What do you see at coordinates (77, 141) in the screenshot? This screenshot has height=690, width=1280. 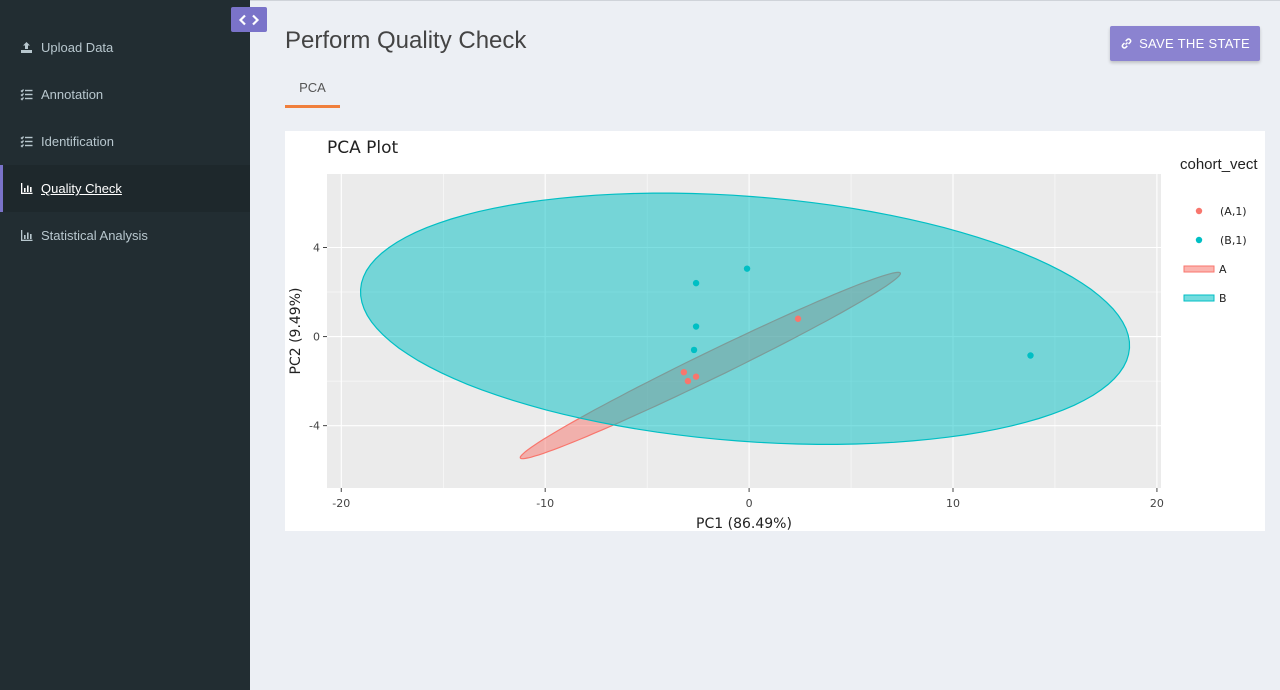 I see `sidebar-item-label: Identification` at bounding box center [77, 141].